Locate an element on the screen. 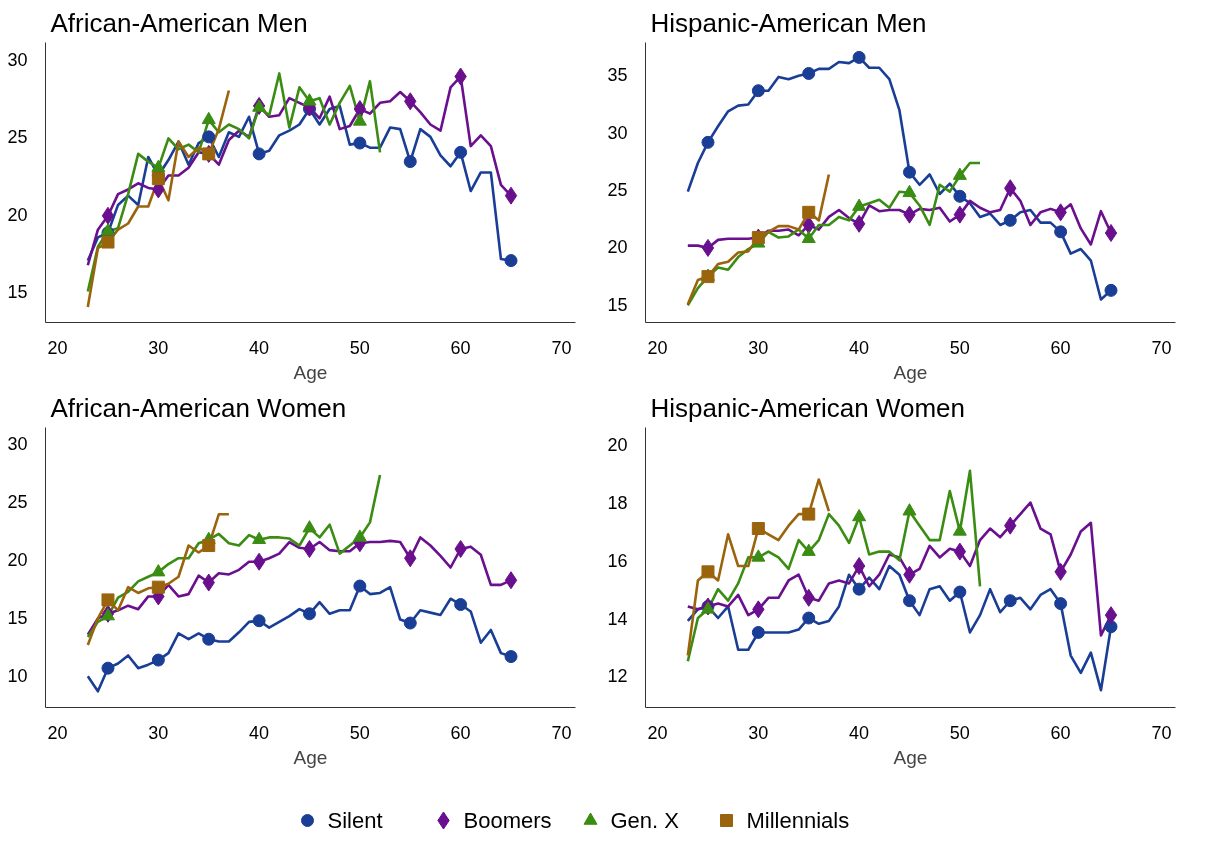 This screenshot has height=857, width=1206. chart-title: African-American Women is located at coordinates (198, 407).